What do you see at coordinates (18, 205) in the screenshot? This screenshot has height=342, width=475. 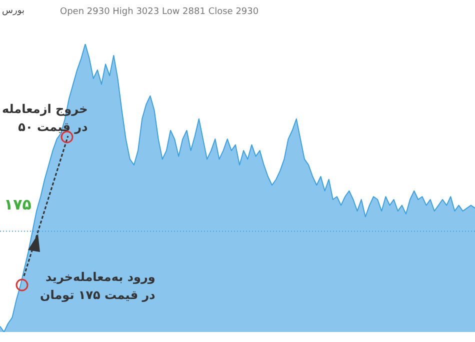 I see `ref-line-label: ۱۷۵` at bounding box center [18, 205].